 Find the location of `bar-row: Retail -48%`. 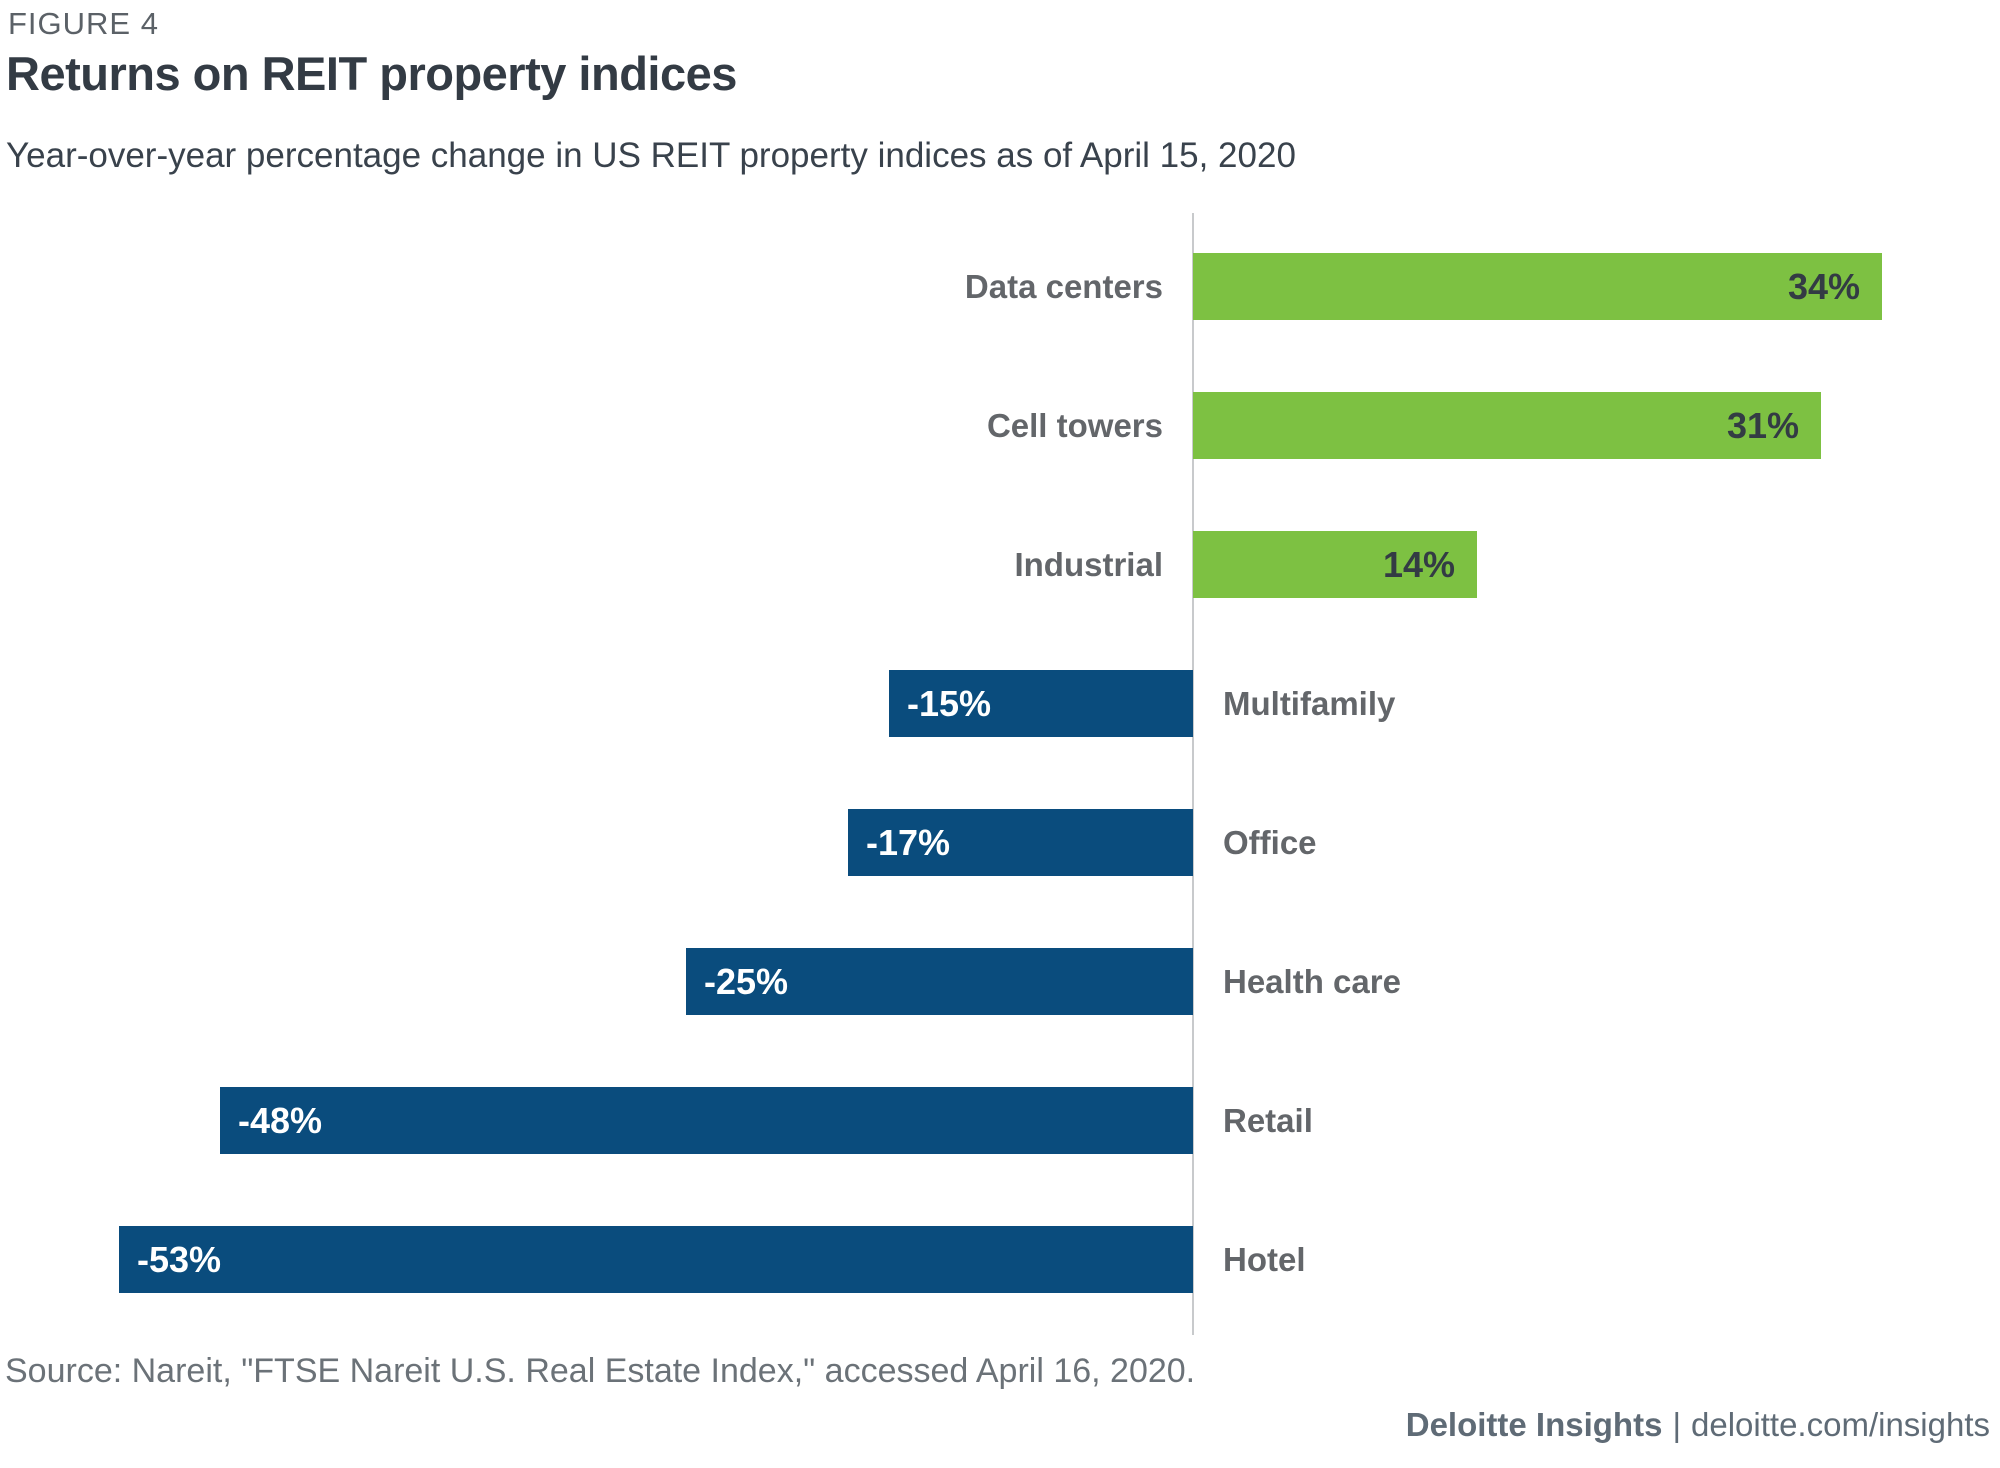

bar-row: Retail -48% is located at coordinates (1000, 1120).